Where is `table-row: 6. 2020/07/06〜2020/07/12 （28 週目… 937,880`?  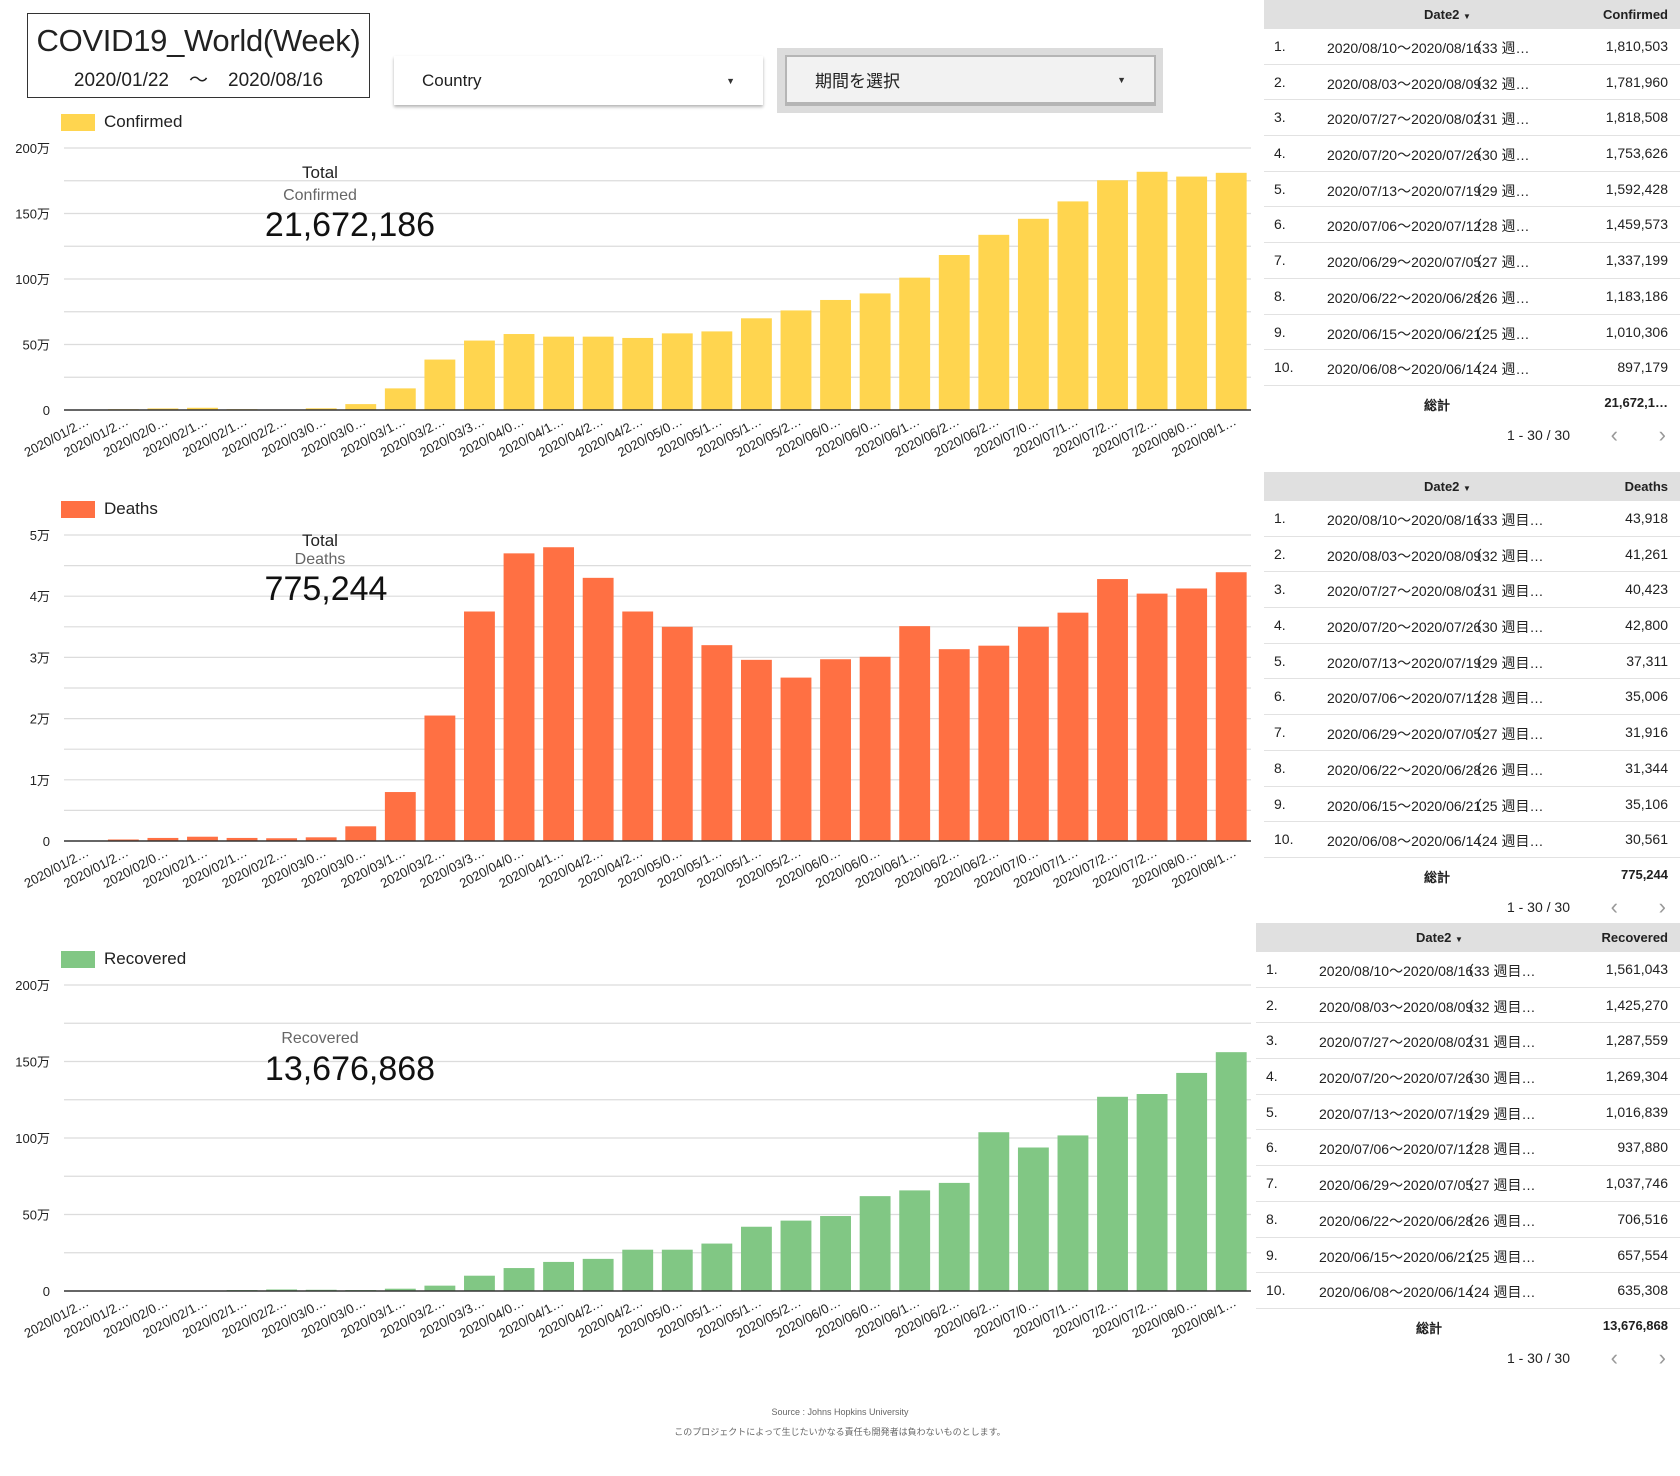 table-row: 6. 2020/07/06〜2020/07/12 （28 週目… 937,880 is located at coordinates (1468, 1148).